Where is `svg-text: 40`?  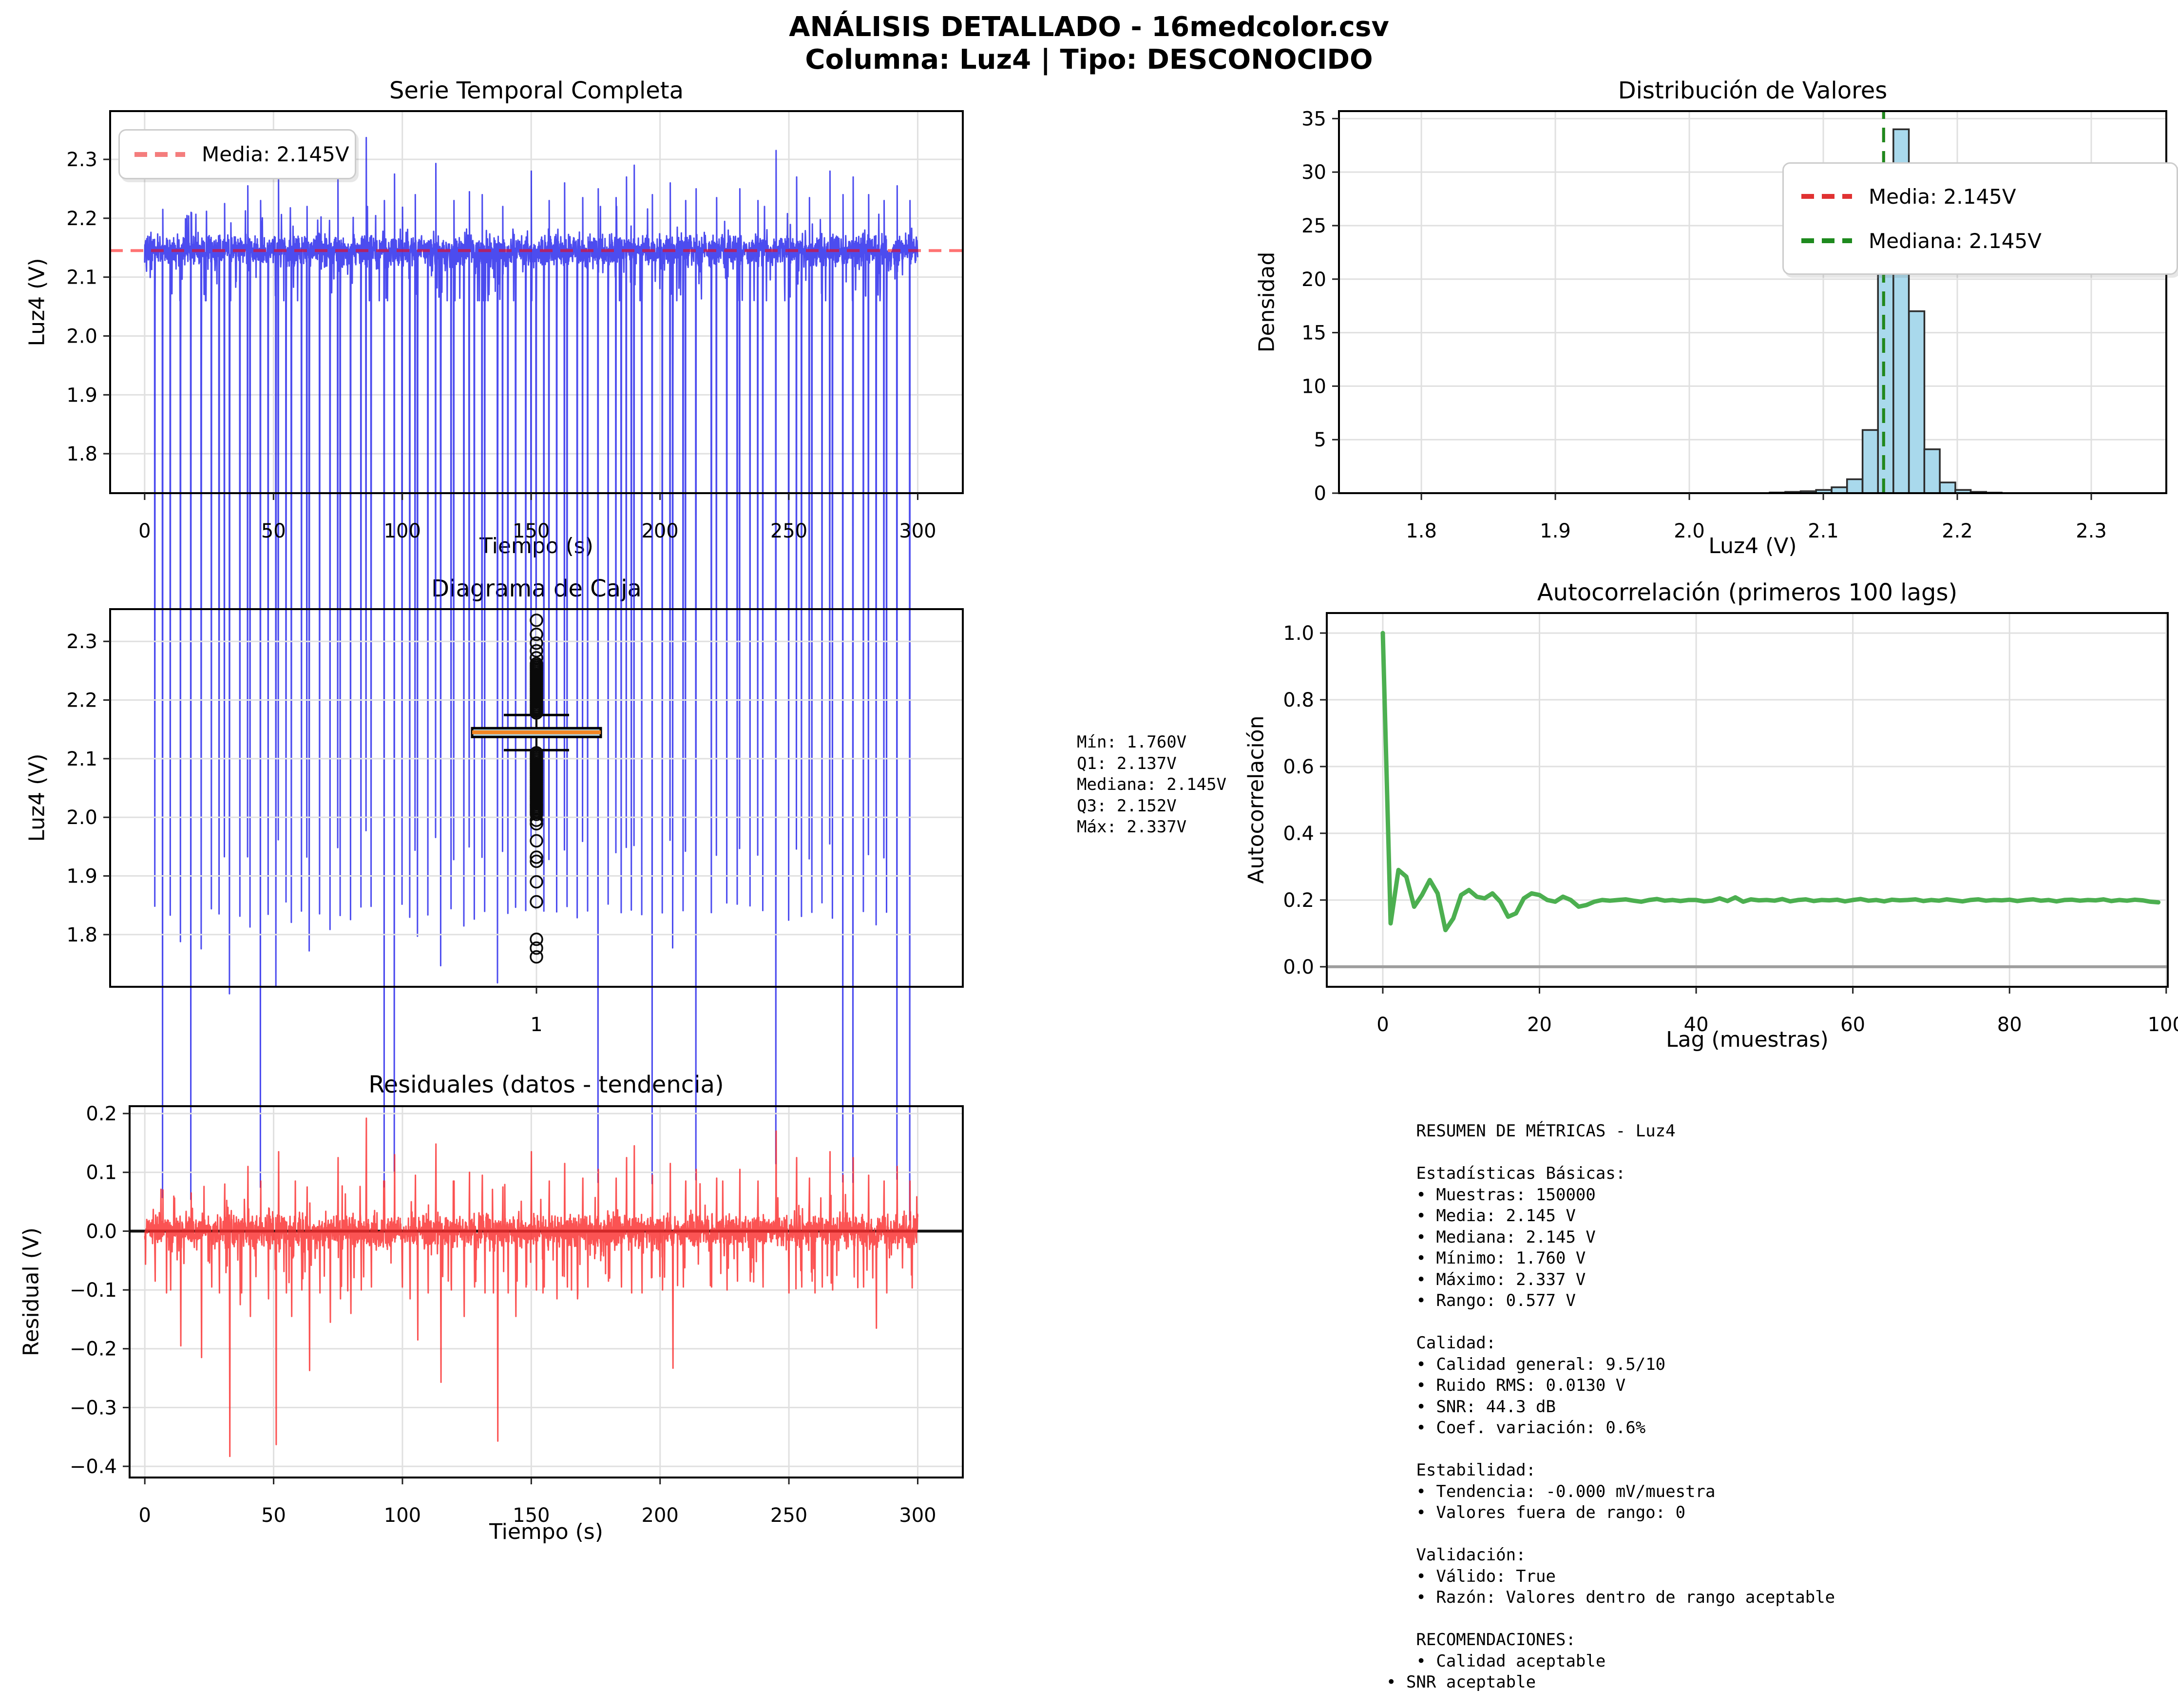 svg-text: 40 is located at coordinates (1697, 1025).